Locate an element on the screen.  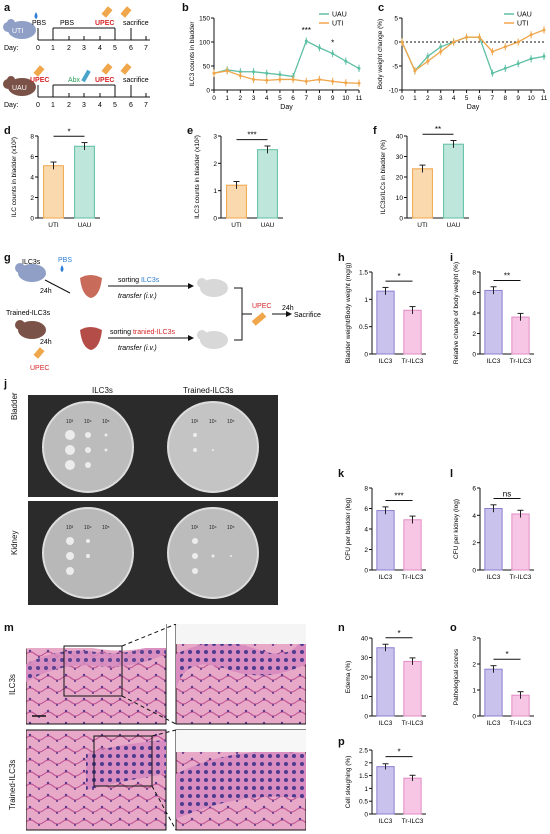
panel-label-h: h is located at coordinates (341, 258).